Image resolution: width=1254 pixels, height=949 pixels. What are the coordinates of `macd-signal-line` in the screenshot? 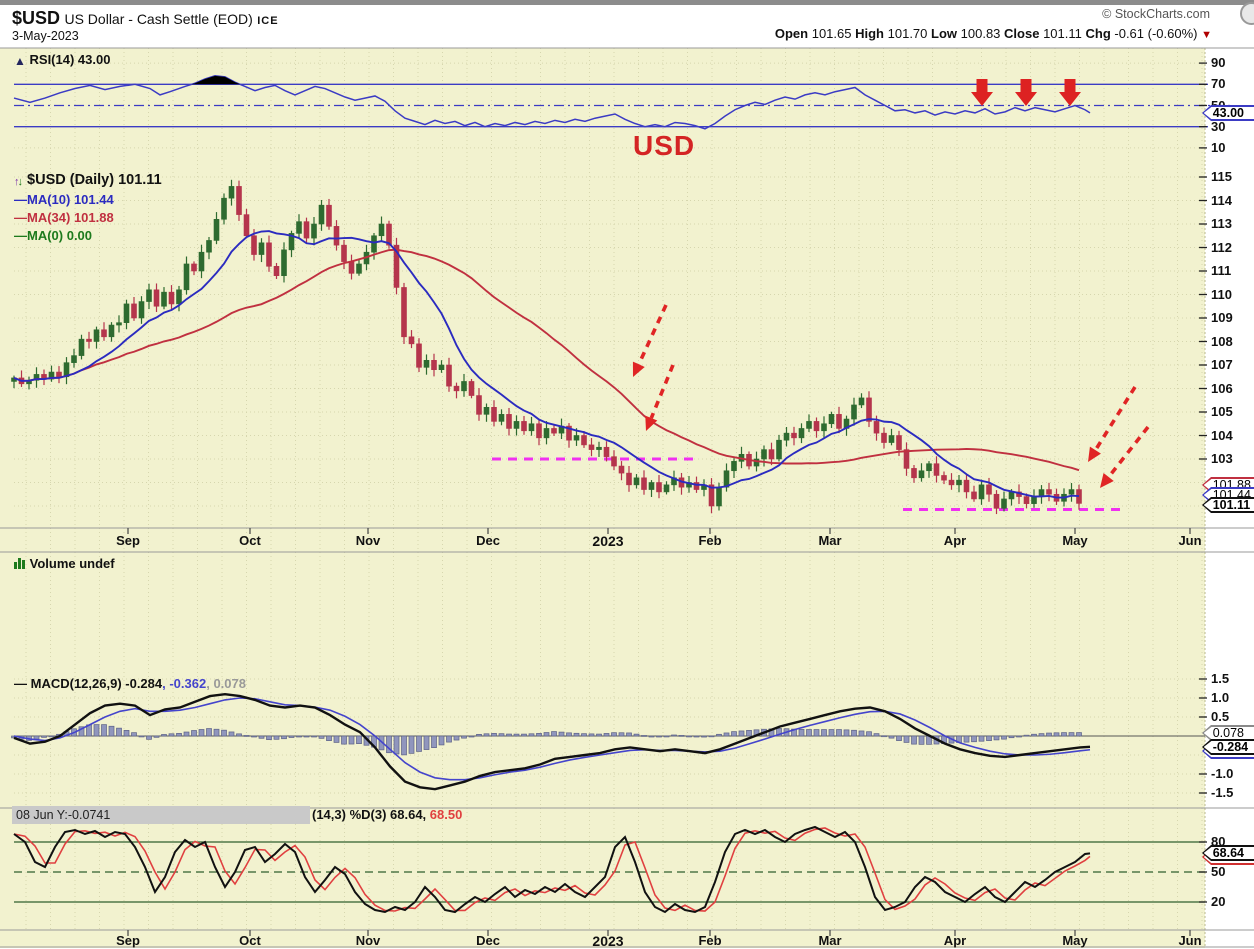 It's located at (552, 739).